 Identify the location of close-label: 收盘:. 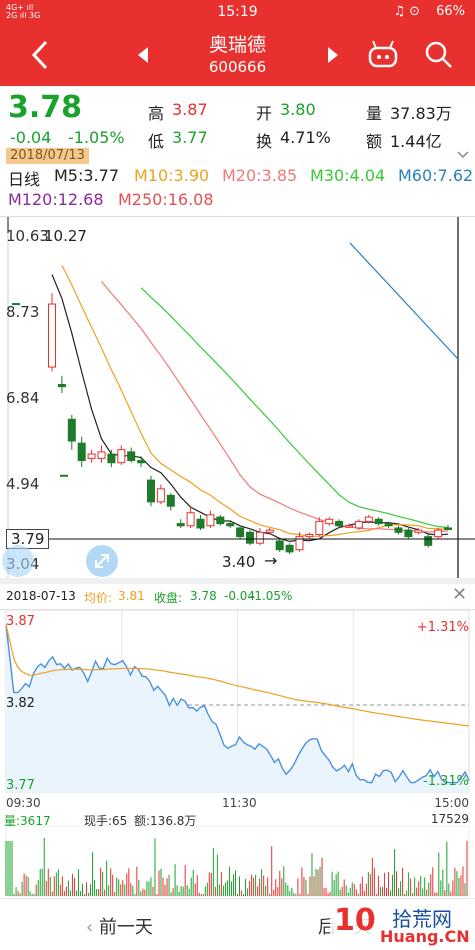
(168, 598).